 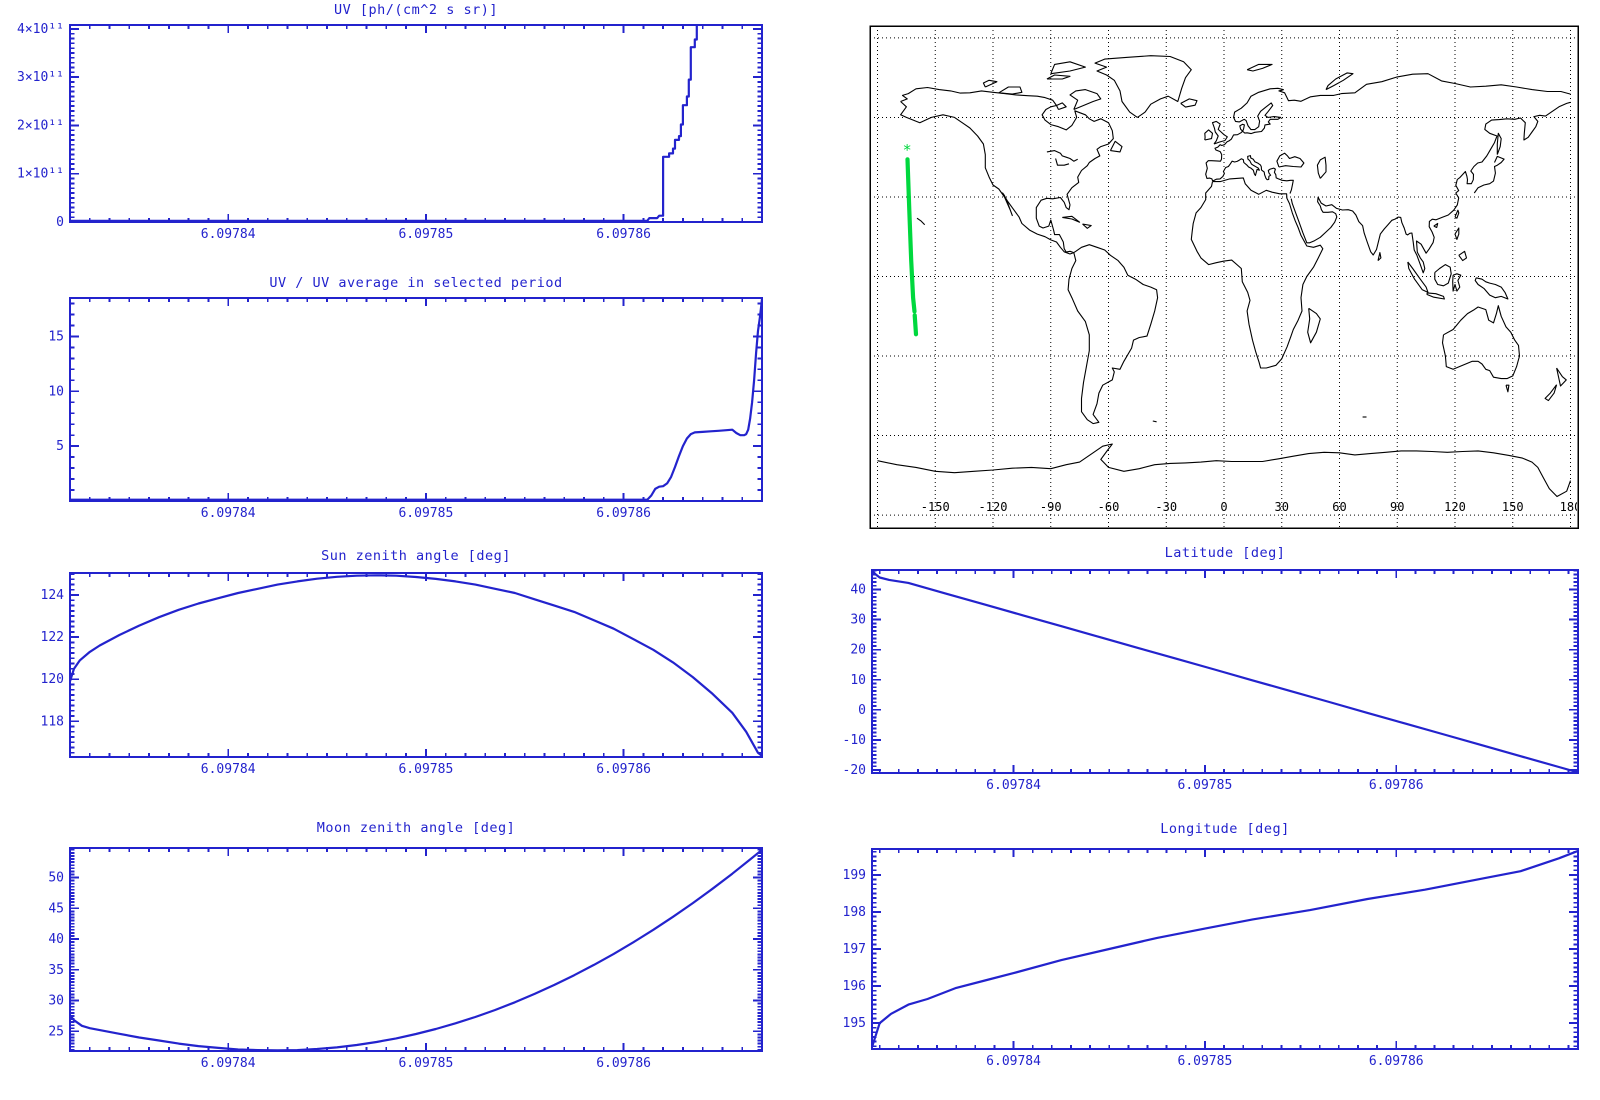 I want to click on y-tick-label: 4×10¹¹, so click(x=40, y=29).